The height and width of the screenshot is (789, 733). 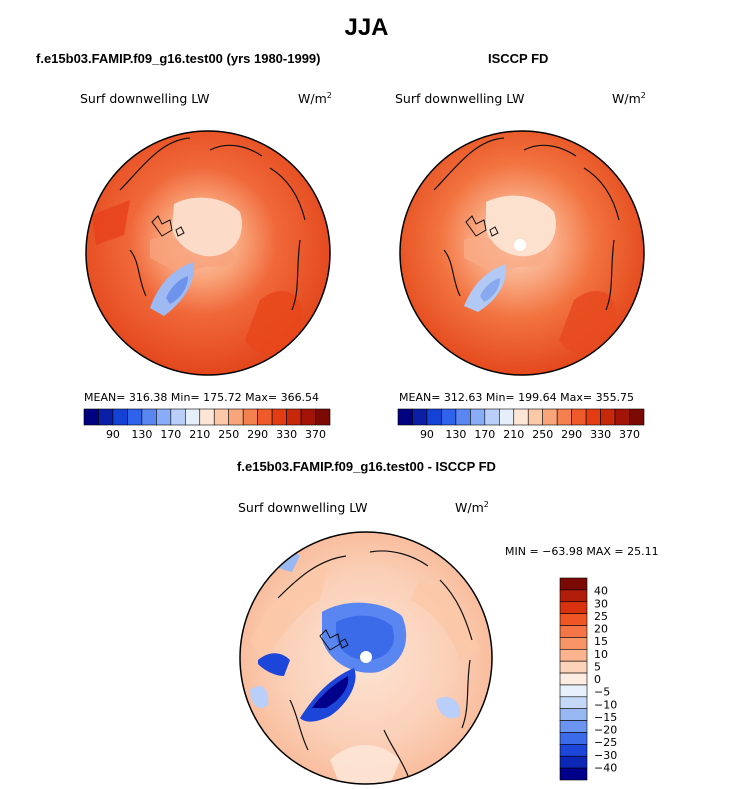 I want to click on right-colorbar-tick-label: 250, so click(x=542, y=434).